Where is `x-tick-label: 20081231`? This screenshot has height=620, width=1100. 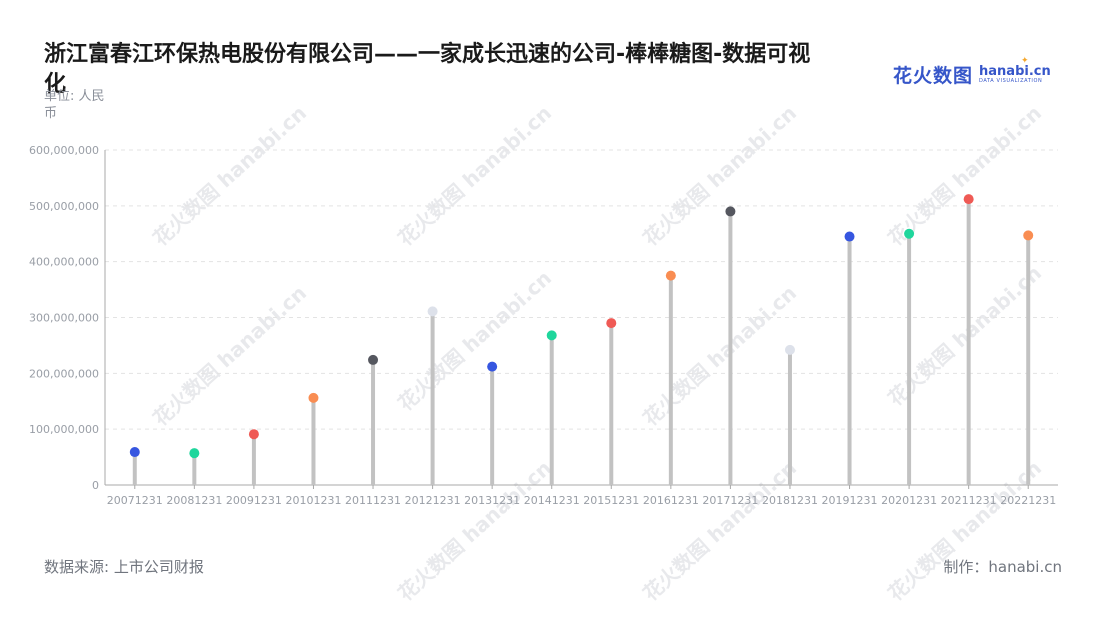 x-tick-label: 20081231 is located at coordinates (194, 500).